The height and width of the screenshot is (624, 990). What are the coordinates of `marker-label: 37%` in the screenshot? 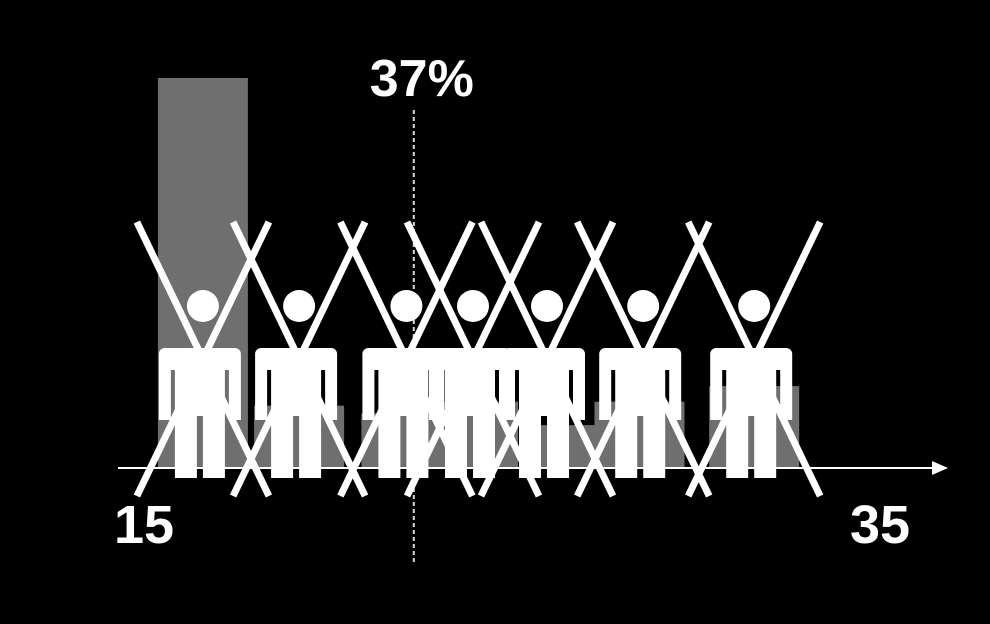 It's located at (422, 79).